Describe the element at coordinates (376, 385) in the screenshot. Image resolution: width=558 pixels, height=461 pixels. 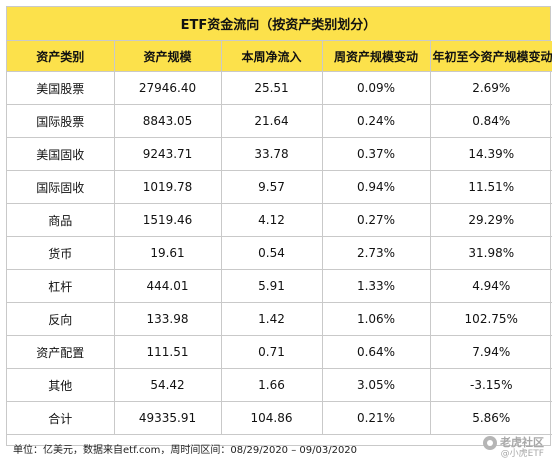
I see `cell-weekly-change: 3.05%` at that location.